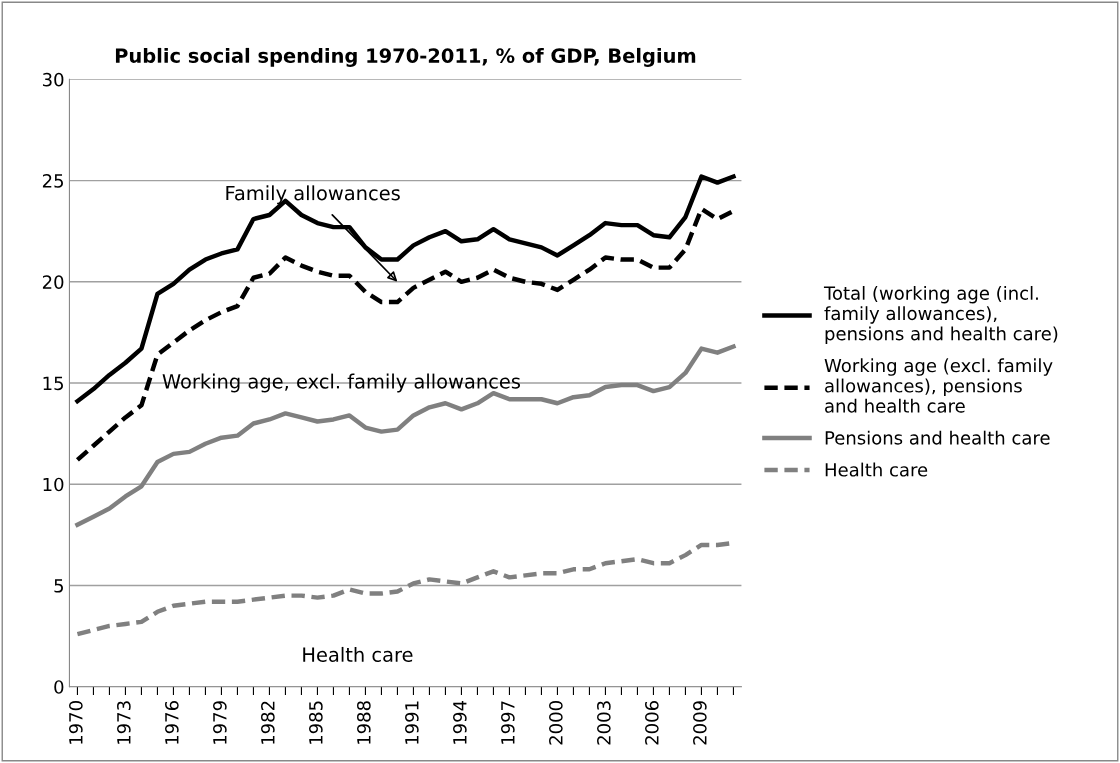 The height and width of the screenshot is (763, 1120). Describe the element at coordinates (59, 687) in the screenshot. I see `y-tick-label: 0` at that location.